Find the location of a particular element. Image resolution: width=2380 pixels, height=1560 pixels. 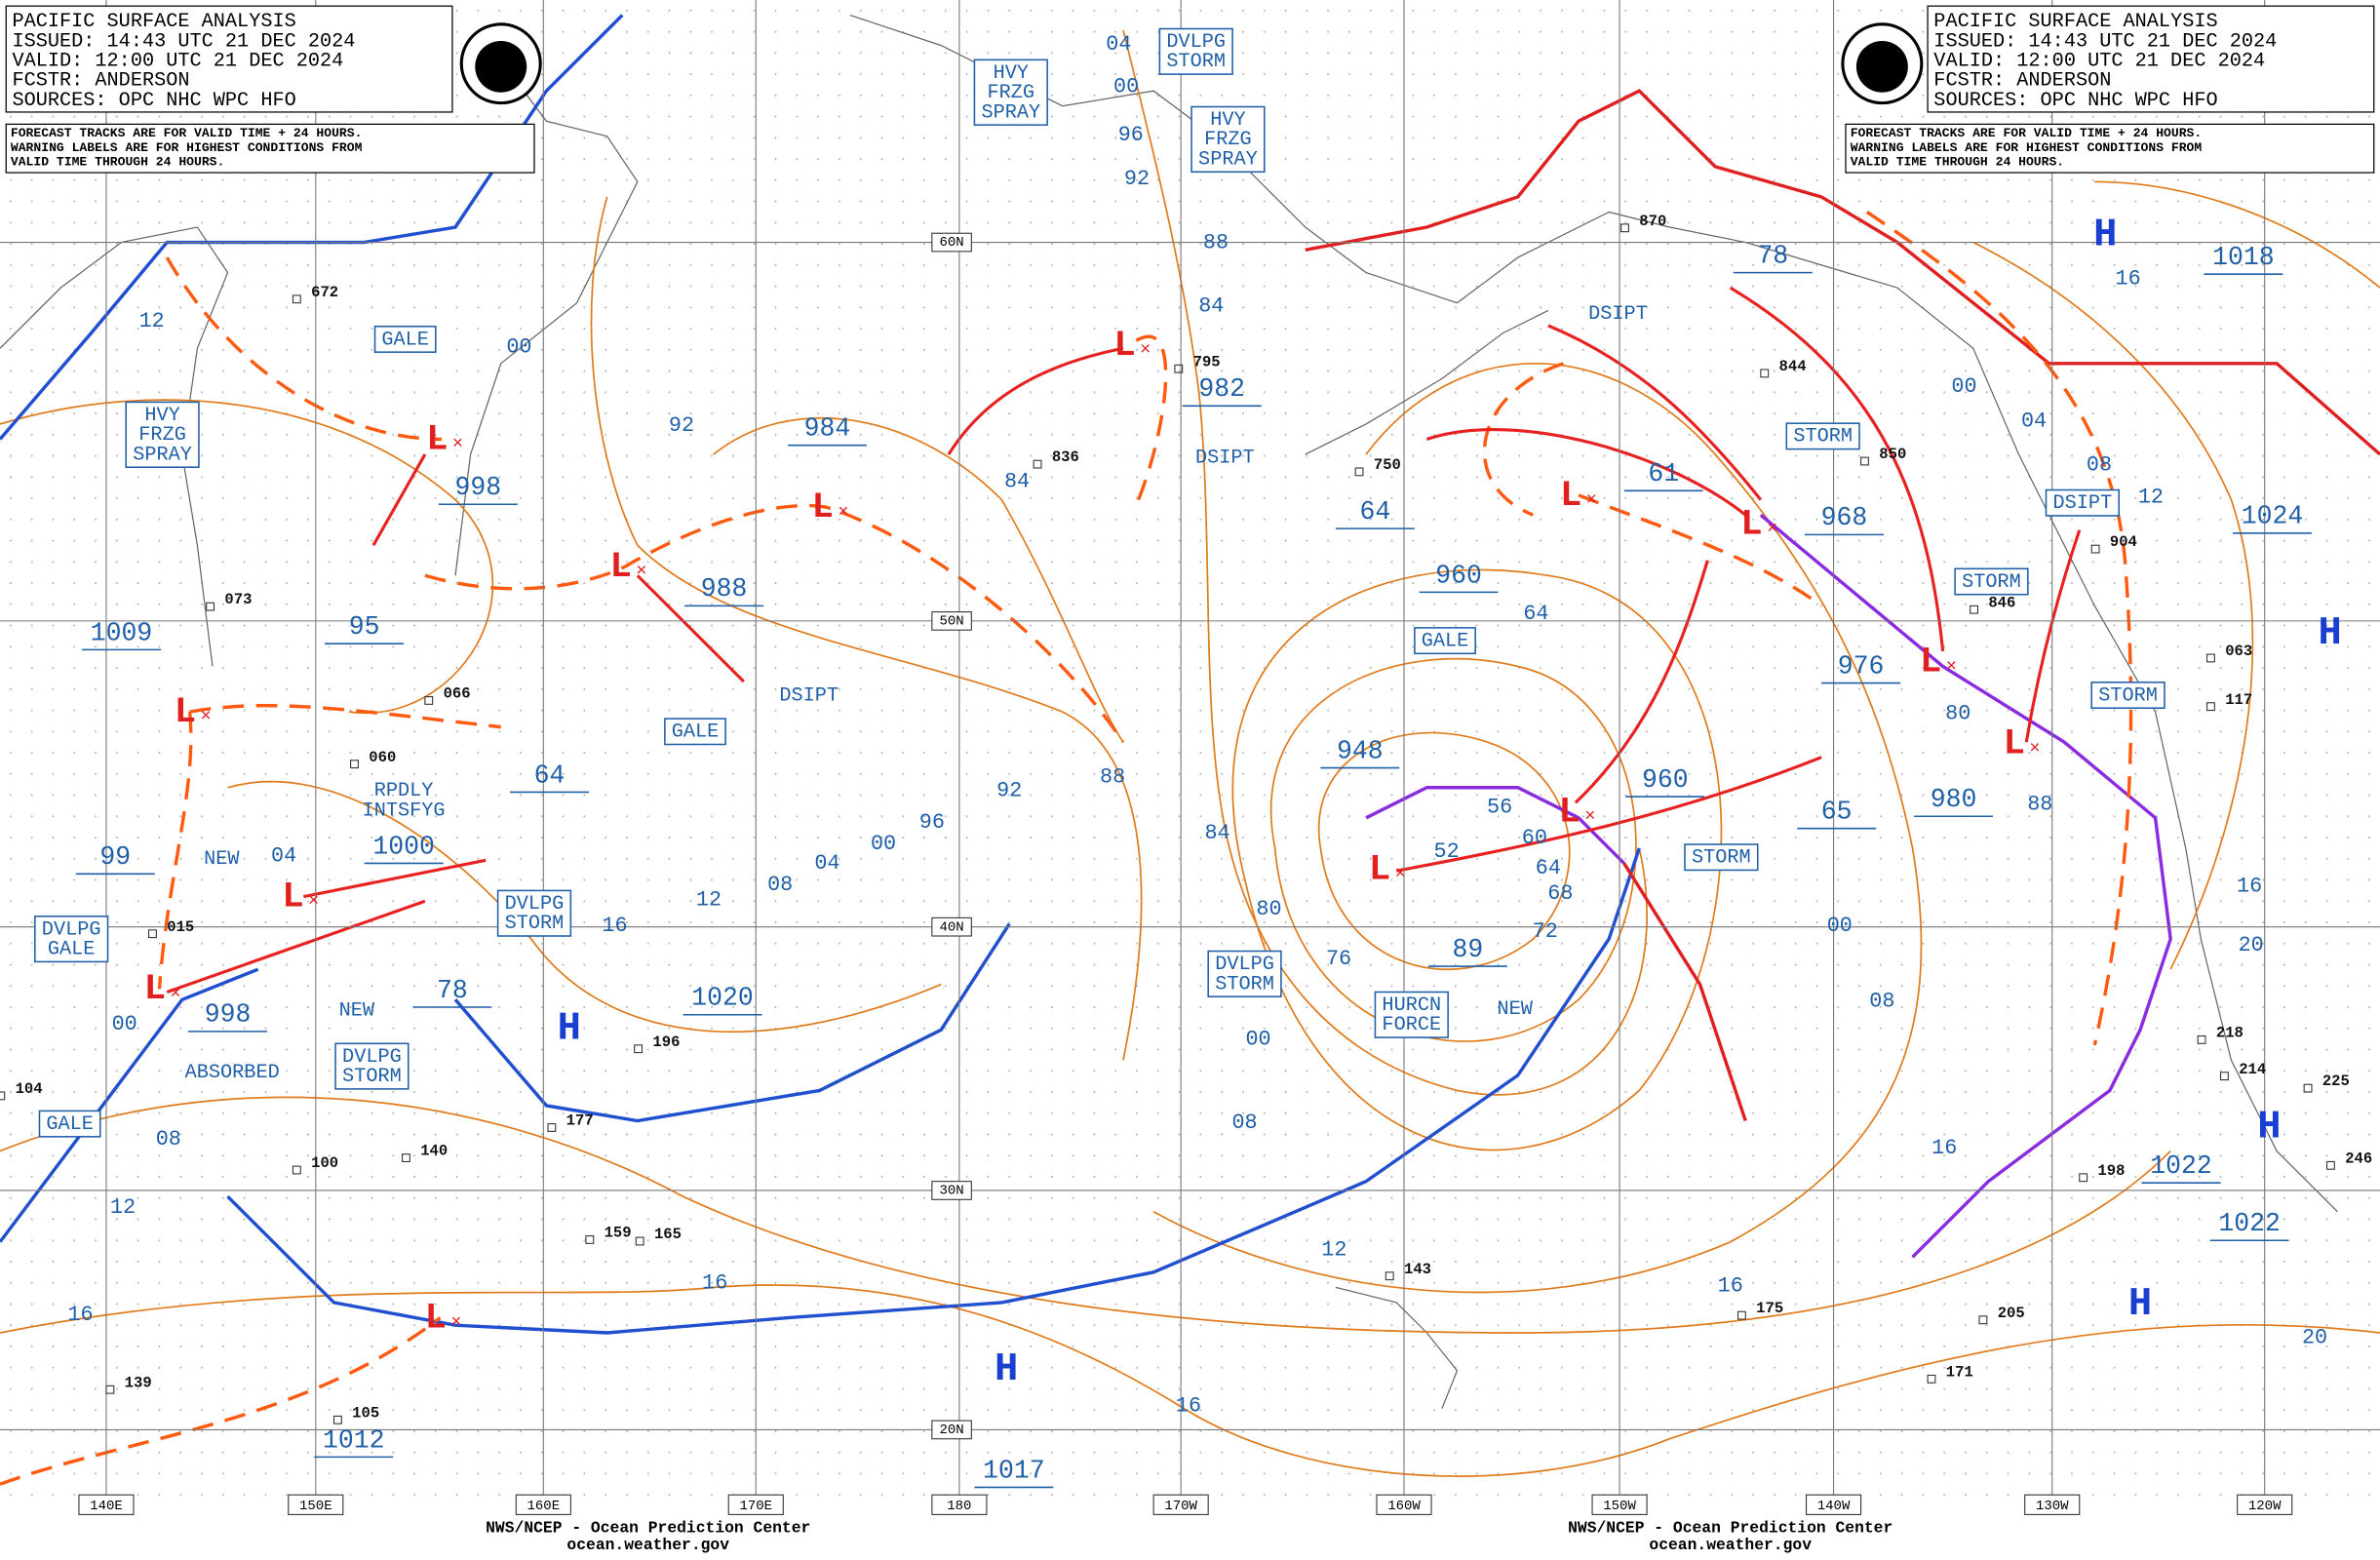

warning-label: HVY is located at coordinates (1011, 73).